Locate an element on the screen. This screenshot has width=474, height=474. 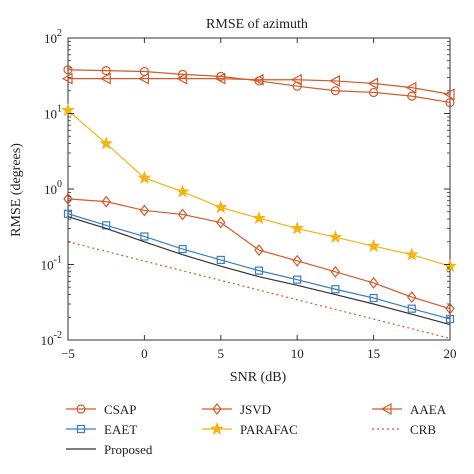
x-tick-label: 10 is located at coordinates (297, 353).